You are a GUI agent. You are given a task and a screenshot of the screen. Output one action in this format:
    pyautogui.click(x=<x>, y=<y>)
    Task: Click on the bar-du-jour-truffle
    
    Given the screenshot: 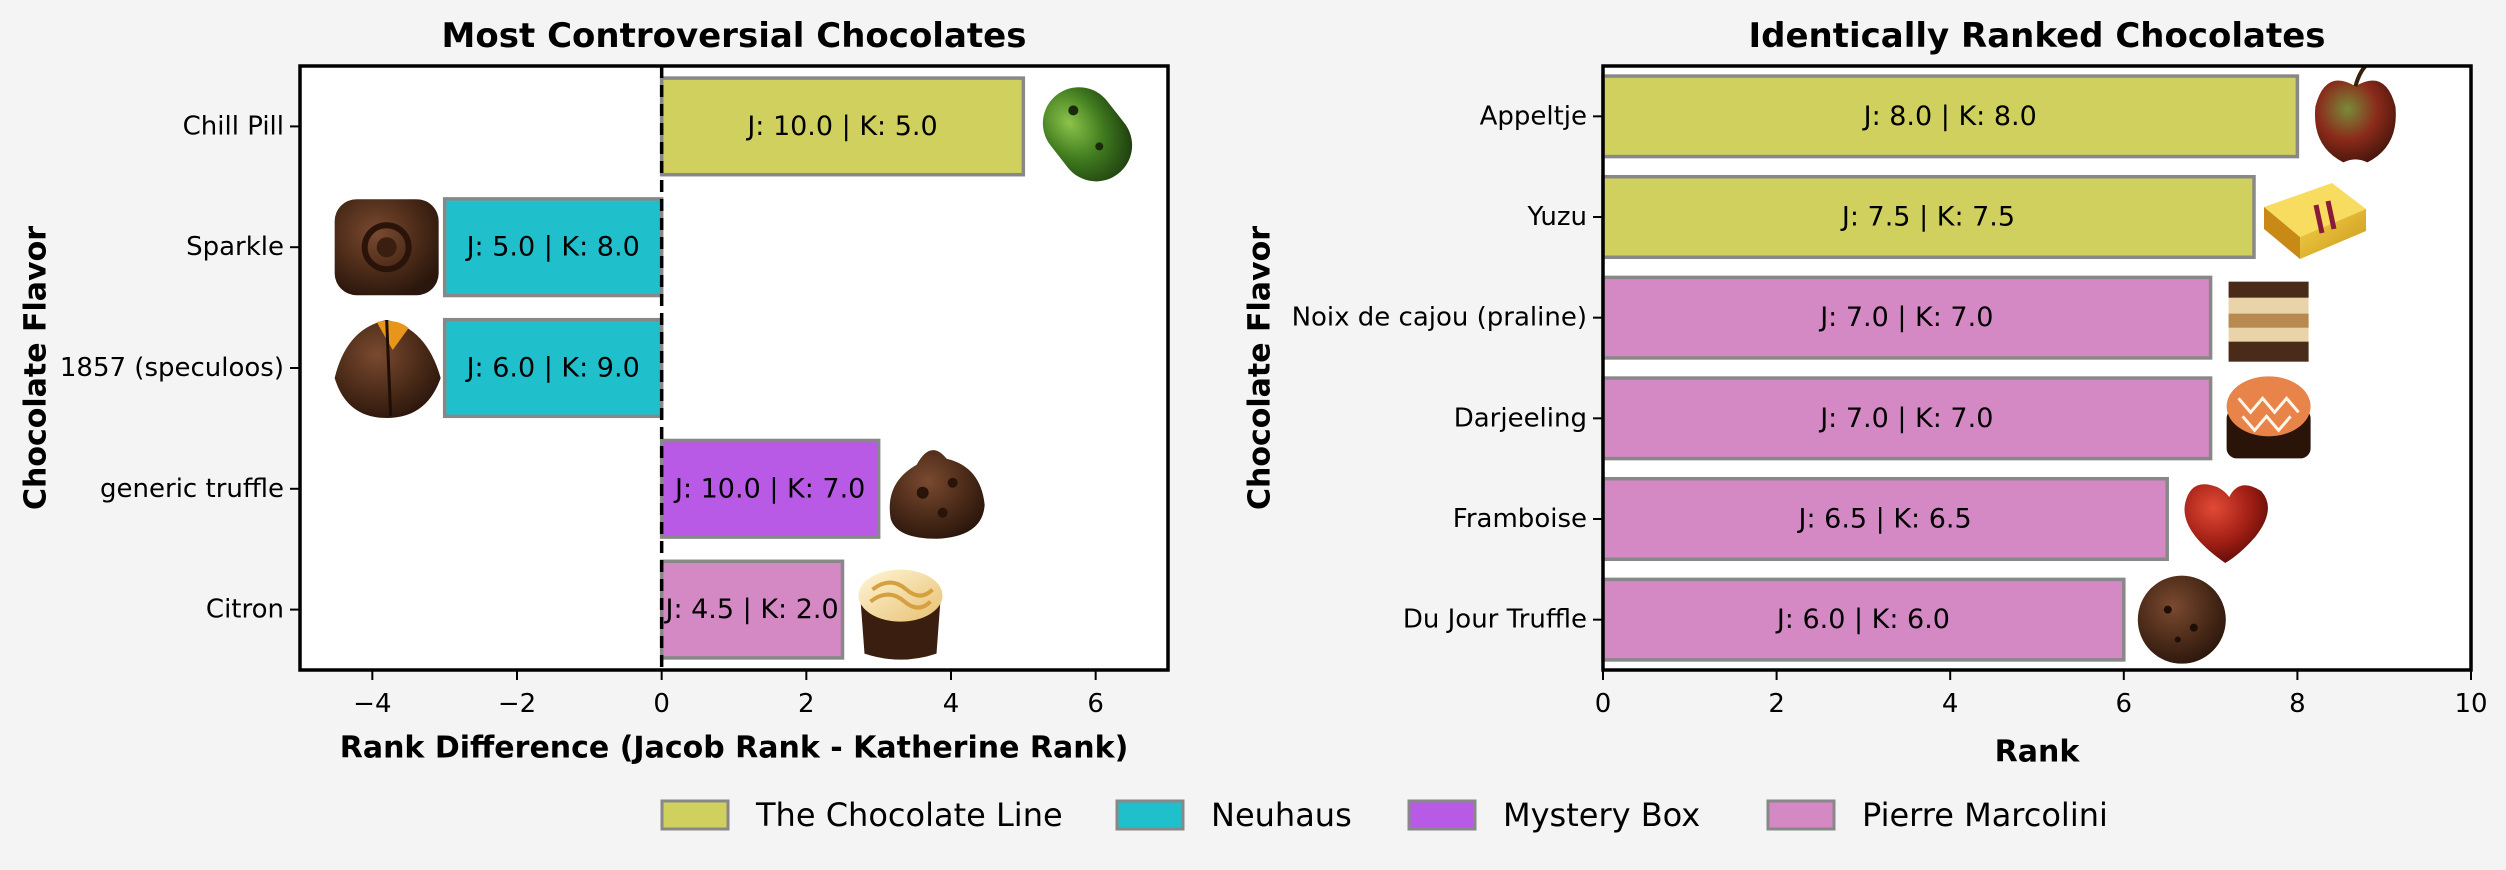 What is the action you would take?
    pyautogui.click(x=1863, y=619)
    